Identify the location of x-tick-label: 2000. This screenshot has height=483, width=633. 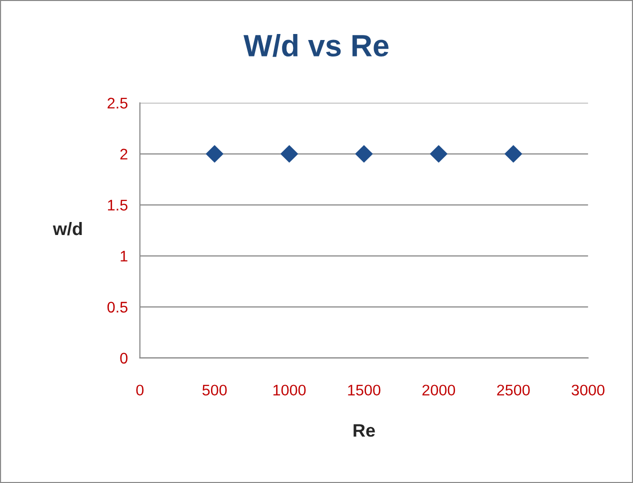
(439, 390).